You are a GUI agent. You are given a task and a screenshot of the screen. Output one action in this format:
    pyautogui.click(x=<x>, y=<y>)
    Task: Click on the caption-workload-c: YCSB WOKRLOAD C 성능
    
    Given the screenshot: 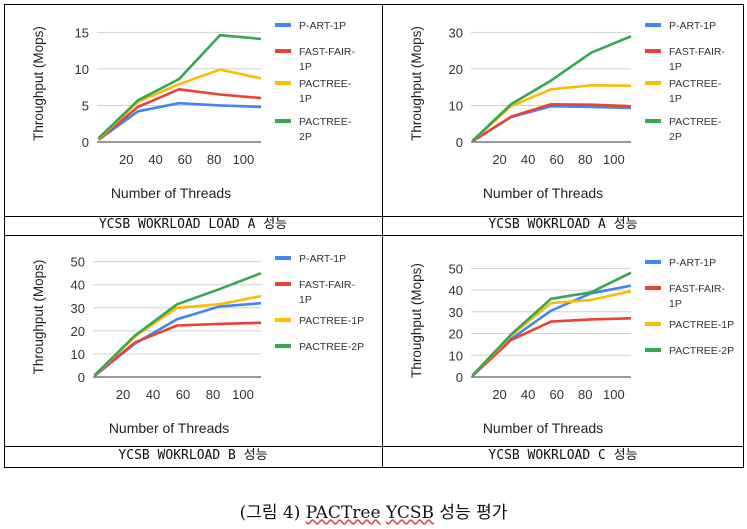 What is the action you would take?
    pyautogui.click(x=563, y=455)
    